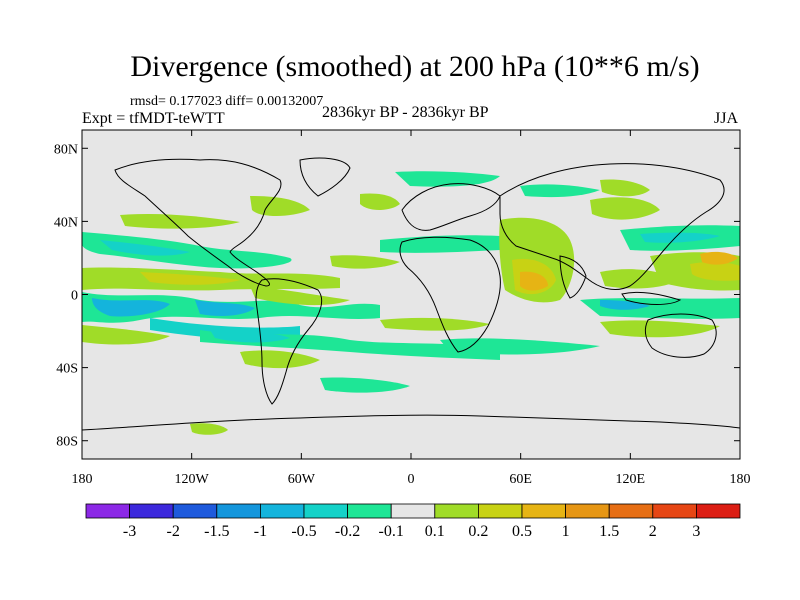  Describe the element at coordinates (566, 531) in the screenshot. I see `colorbar-label: 1` at that location.